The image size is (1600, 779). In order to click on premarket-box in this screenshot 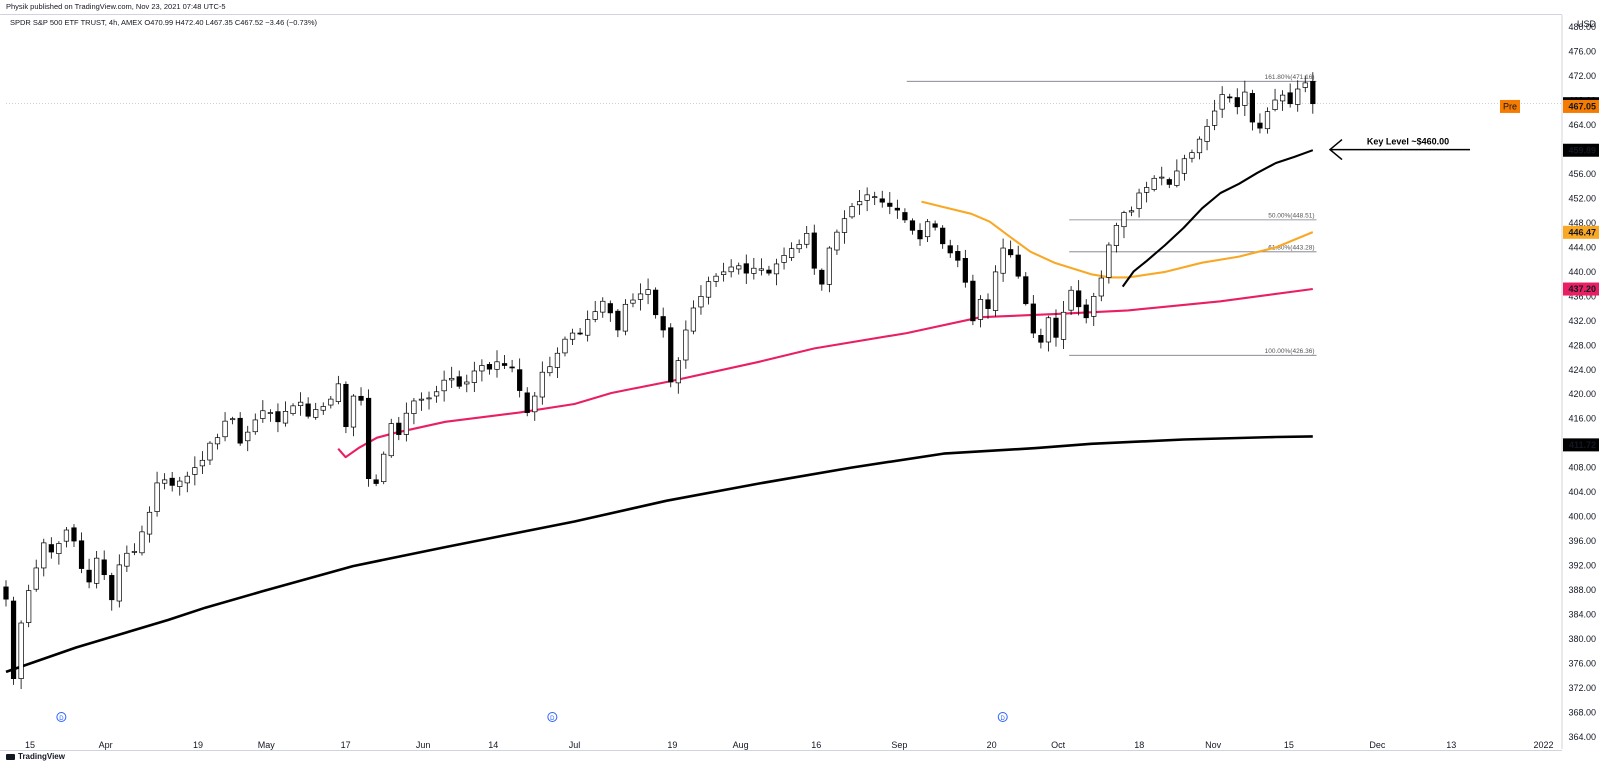, I will do `click(1581, 106)`.